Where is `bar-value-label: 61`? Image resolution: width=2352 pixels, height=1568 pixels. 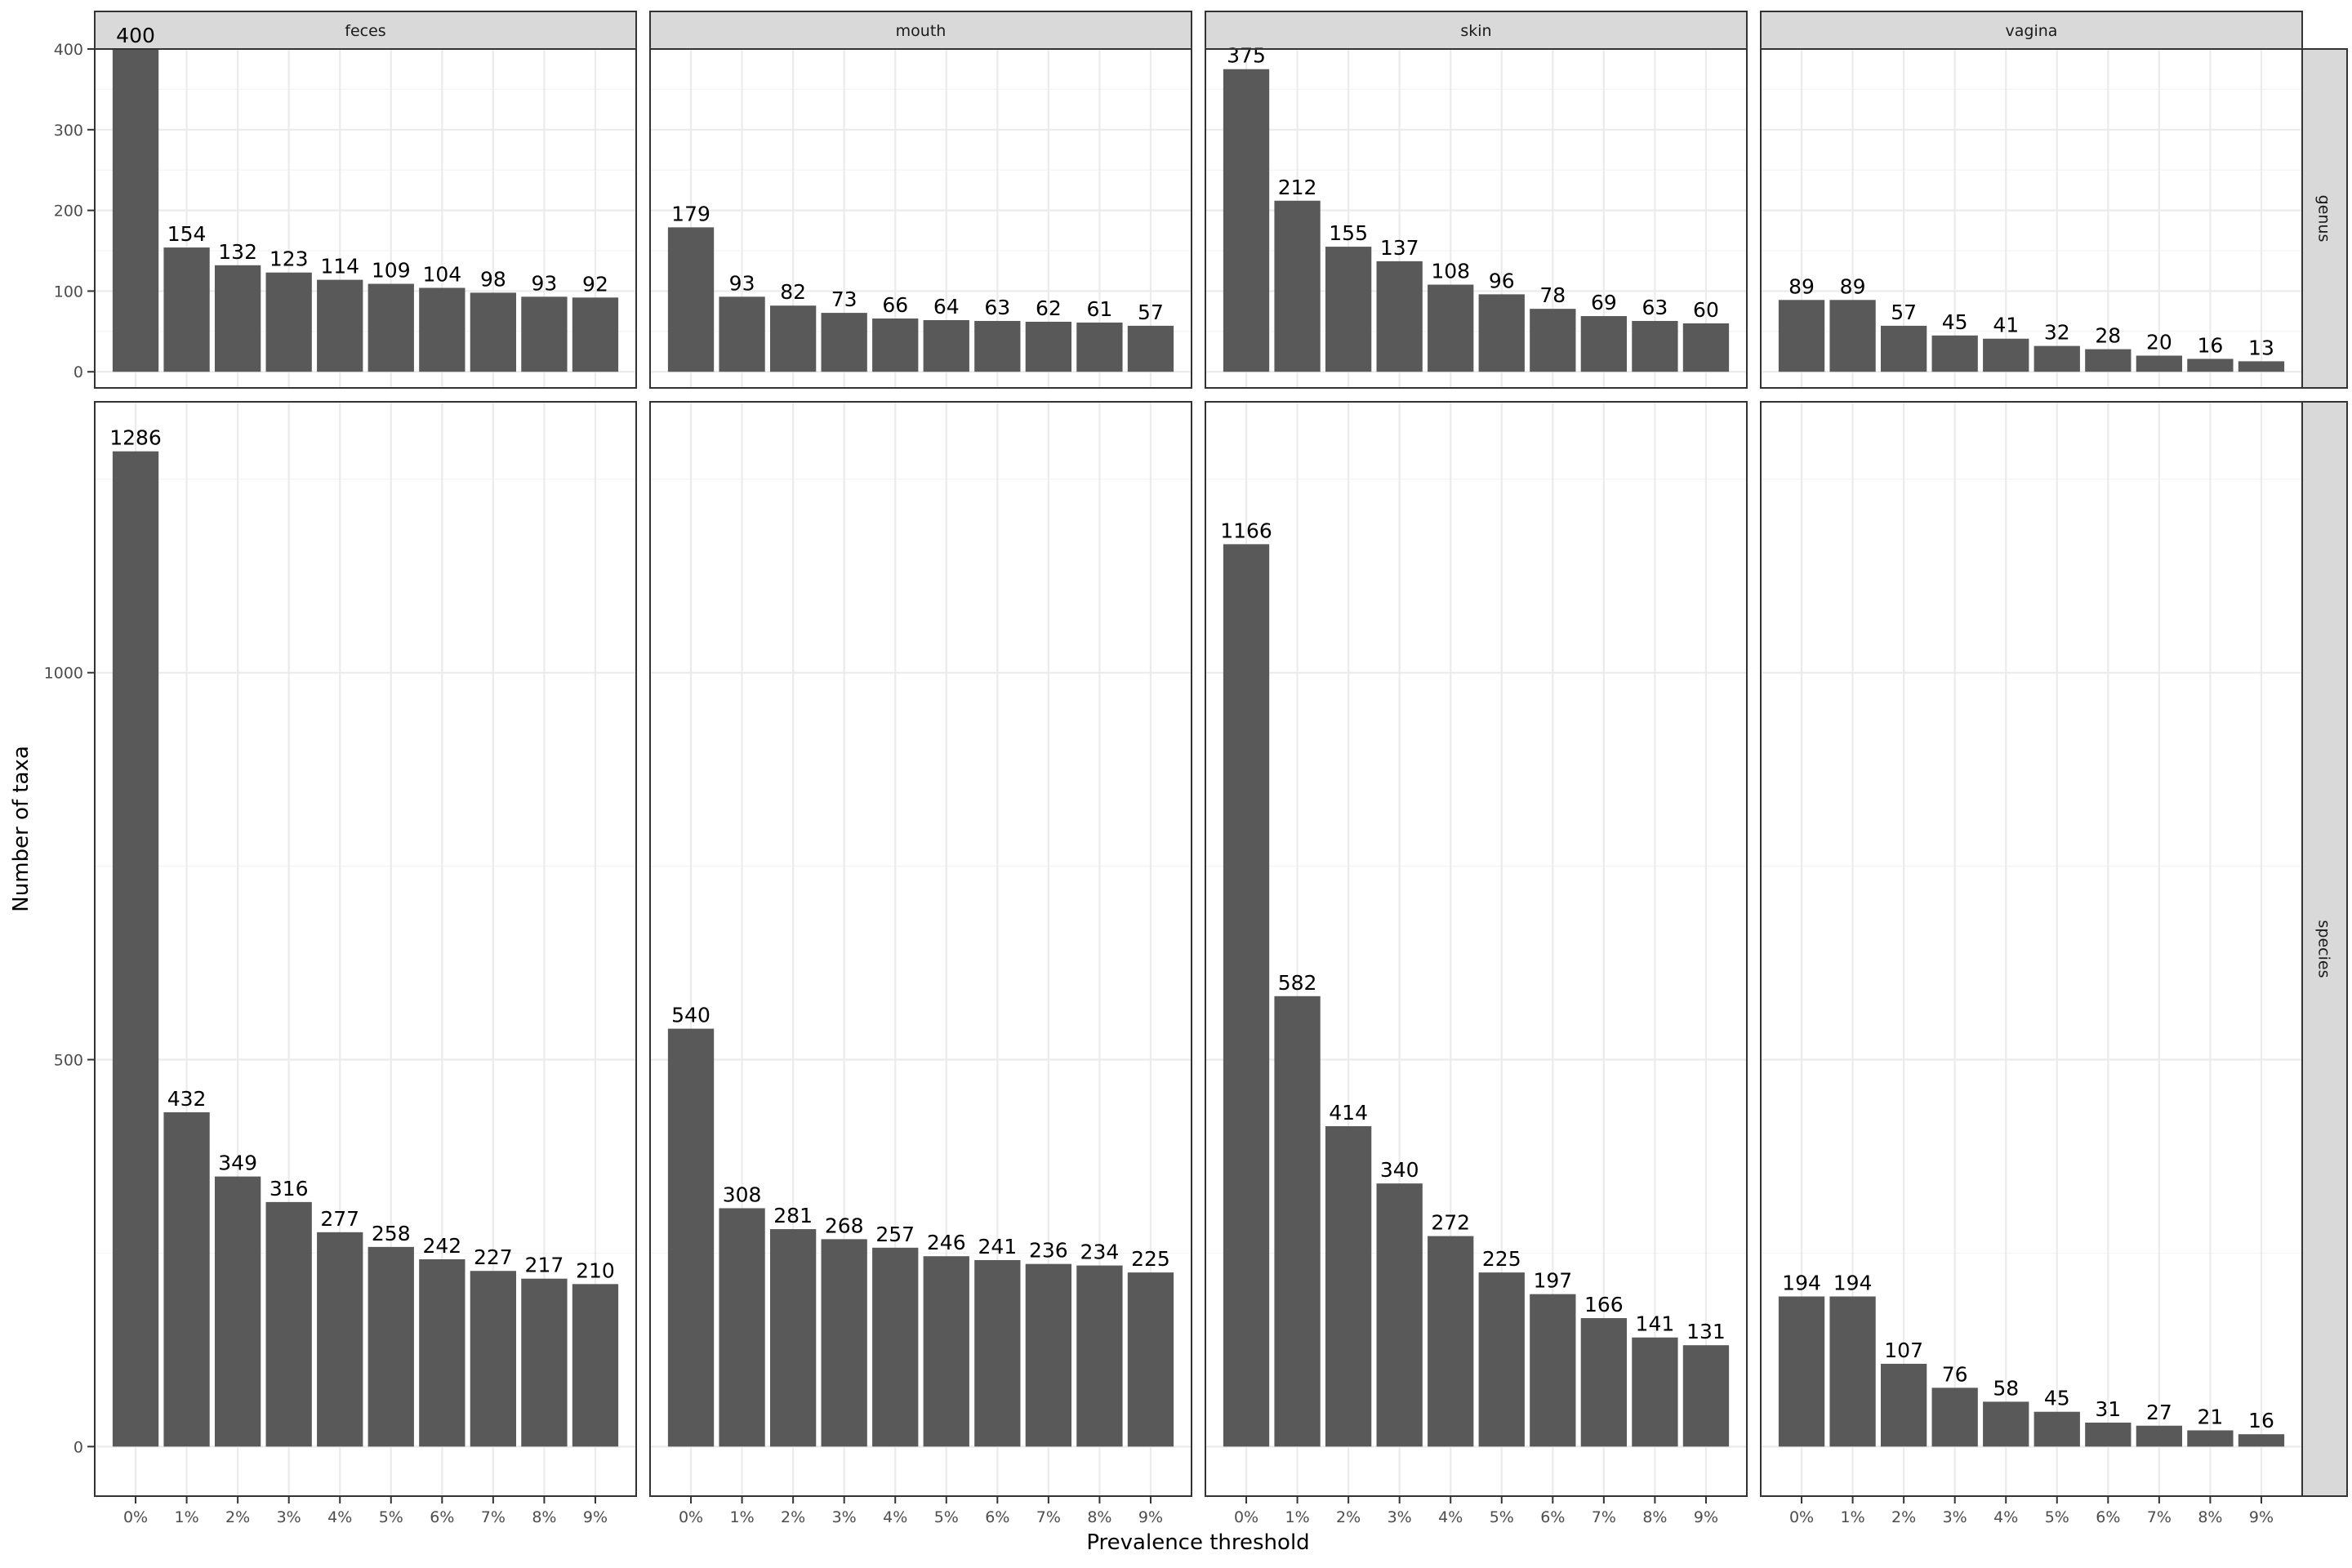
bar-value-label: 61 is located at coordinates (1100, 309).